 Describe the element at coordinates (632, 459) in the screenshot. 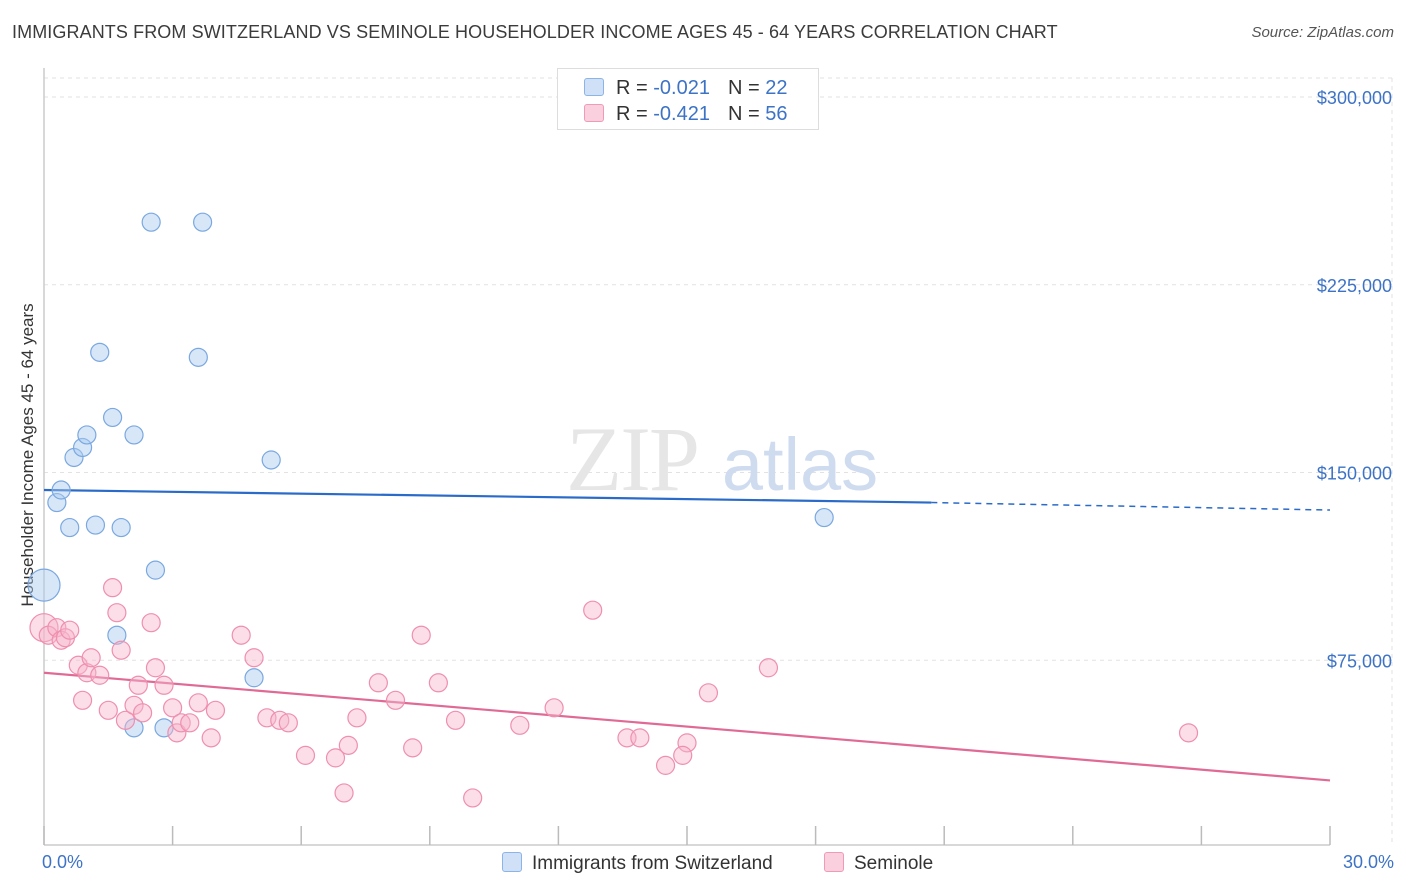

I see `watermark-zip: ZIP` at that location.